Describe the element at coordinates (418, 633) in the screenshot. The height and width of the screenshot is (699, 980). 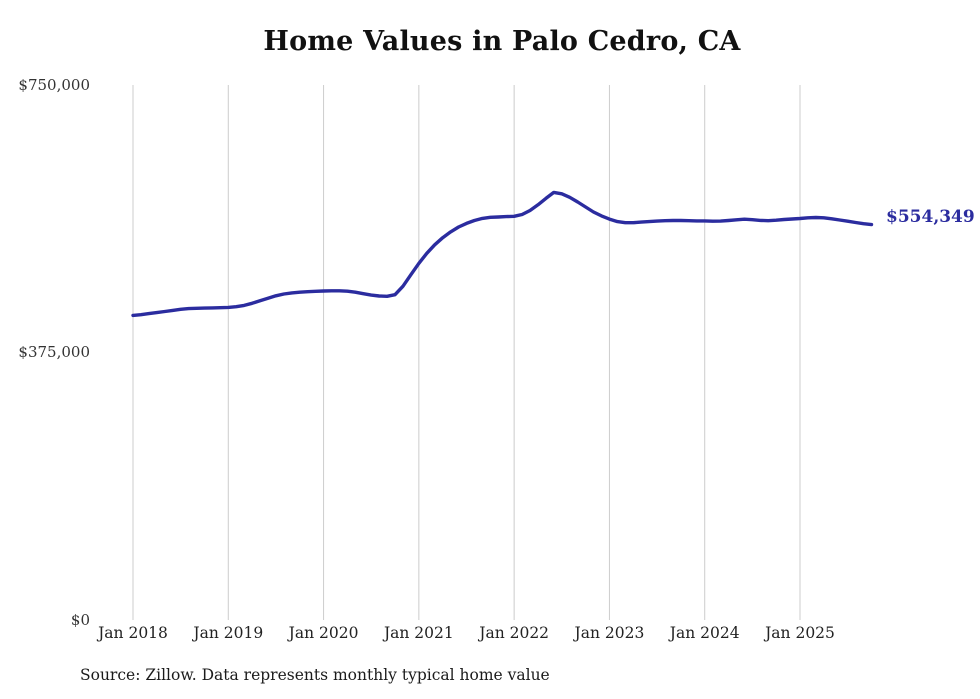
I see `x-axis-tick-label: Jan 2021` at that location.